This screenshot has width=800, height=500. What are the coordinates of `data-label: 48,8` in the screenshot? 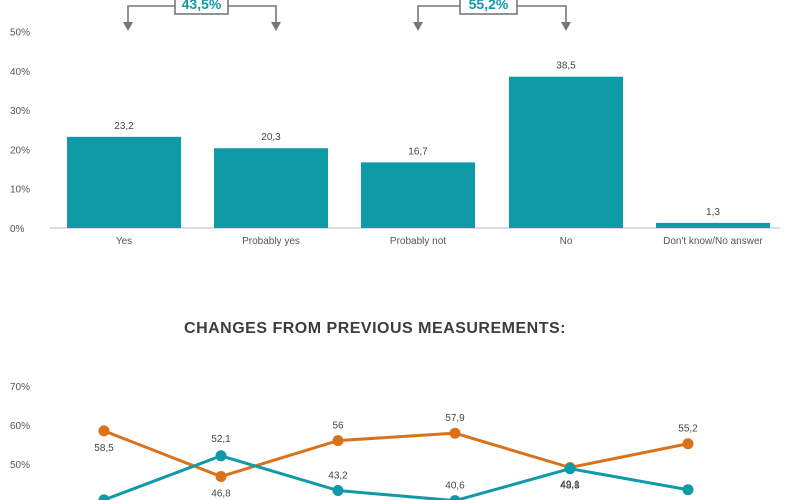 It's located at (570, 486).